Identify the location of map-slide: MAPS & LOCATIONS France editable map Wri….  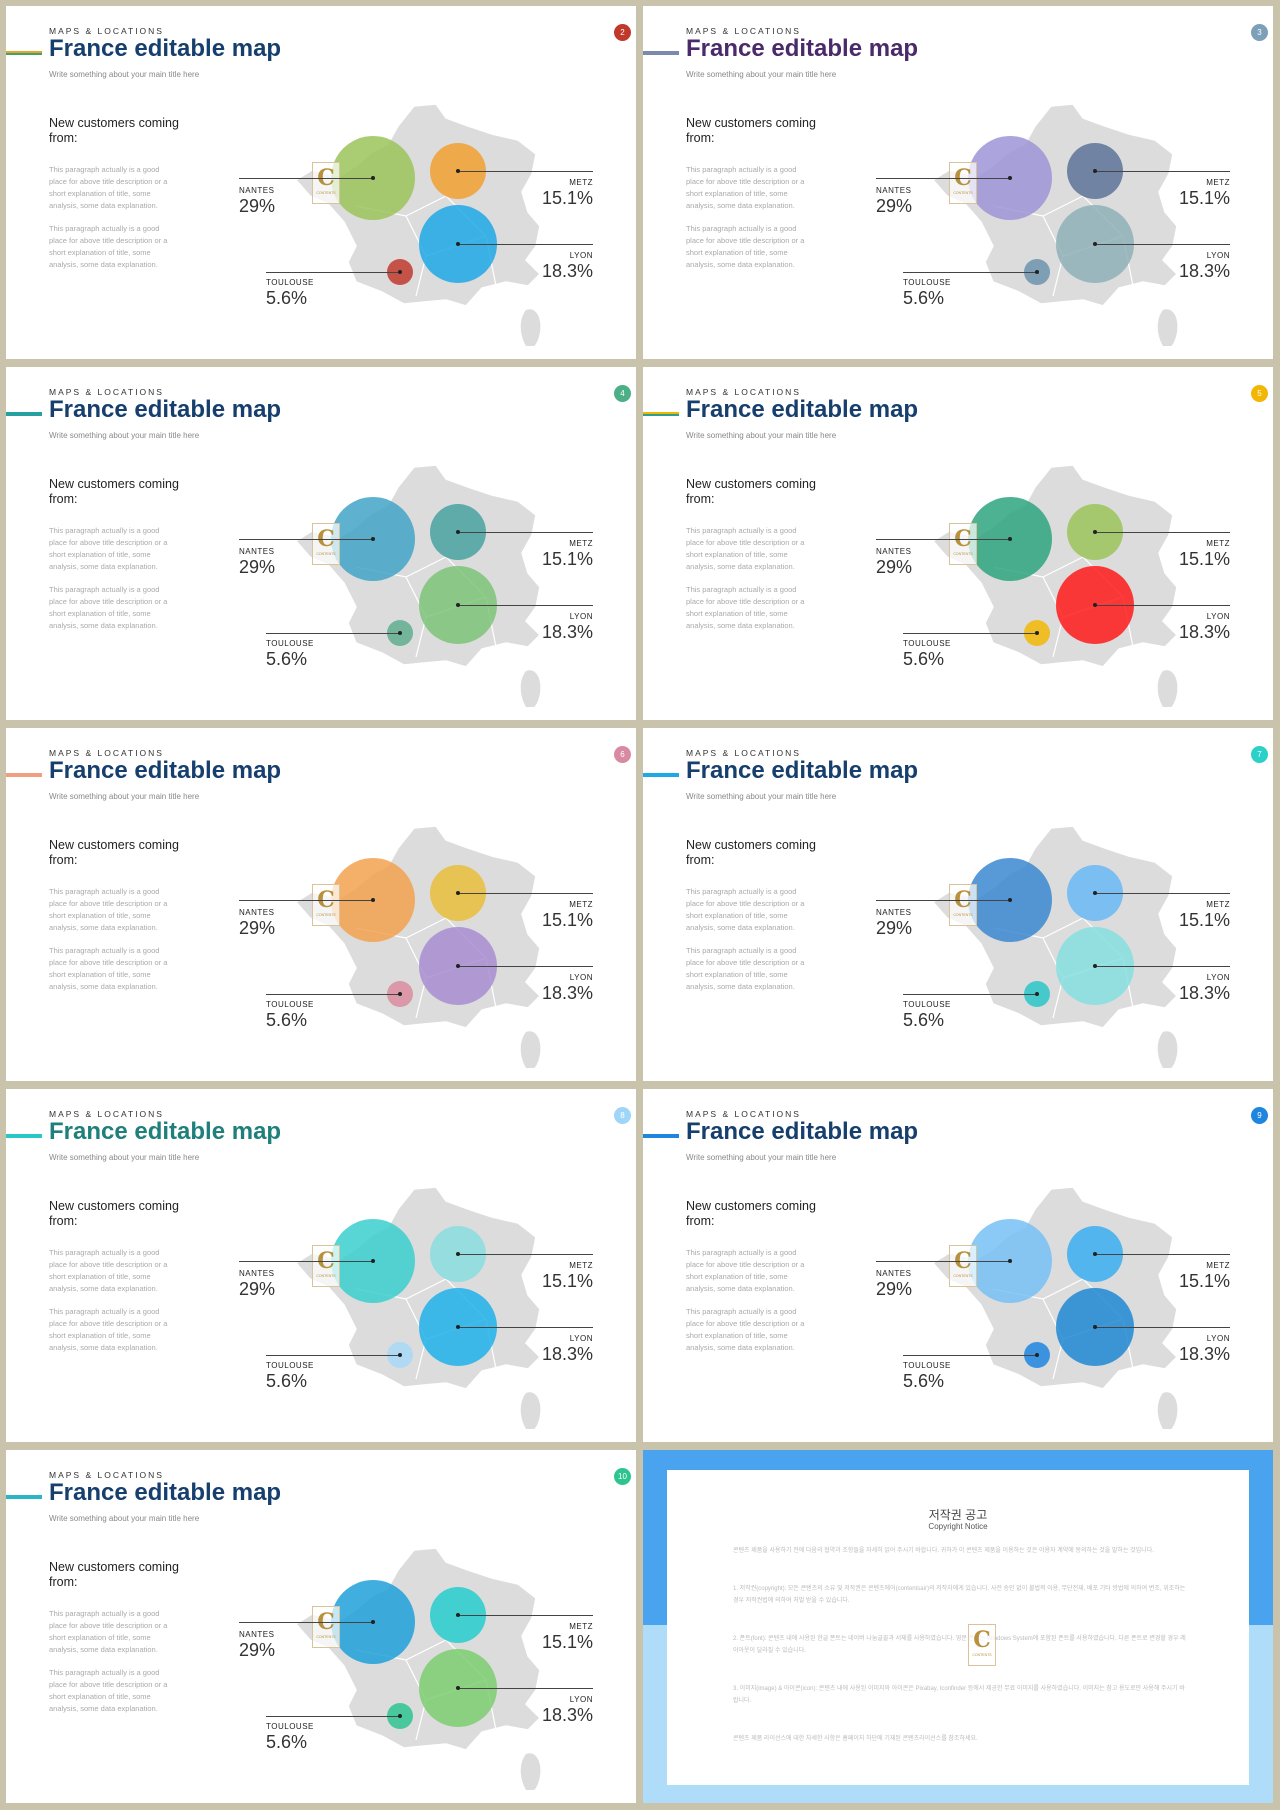
(321, 1265).